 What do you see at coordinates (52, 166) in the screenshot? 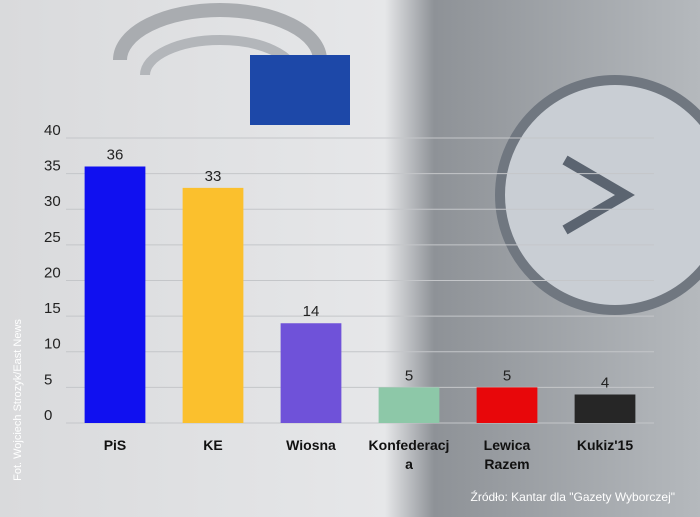
I see `y-tick-label: 35` at bounding box center [52, 166].